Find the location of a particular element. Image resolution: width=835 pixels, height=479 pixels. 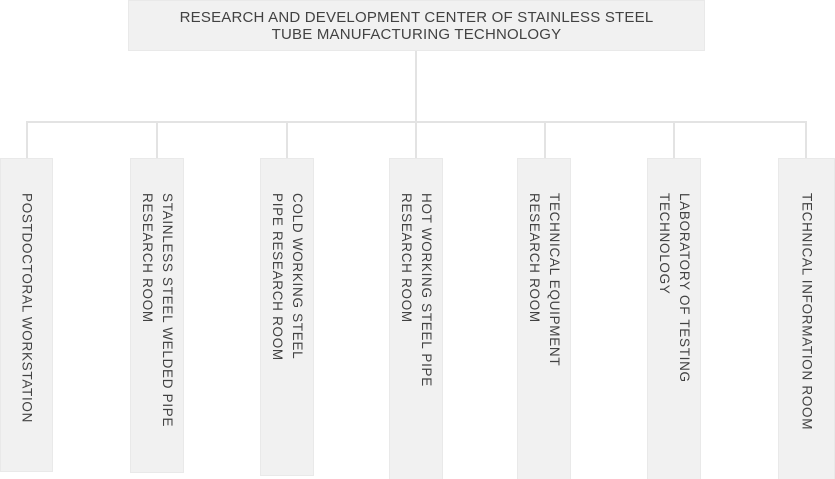

org-node-hot-working-steel-pipe-research-room: HOT WORKING STEEL PIPE RESEARCH ROOM is located at coordinates (416, 318).